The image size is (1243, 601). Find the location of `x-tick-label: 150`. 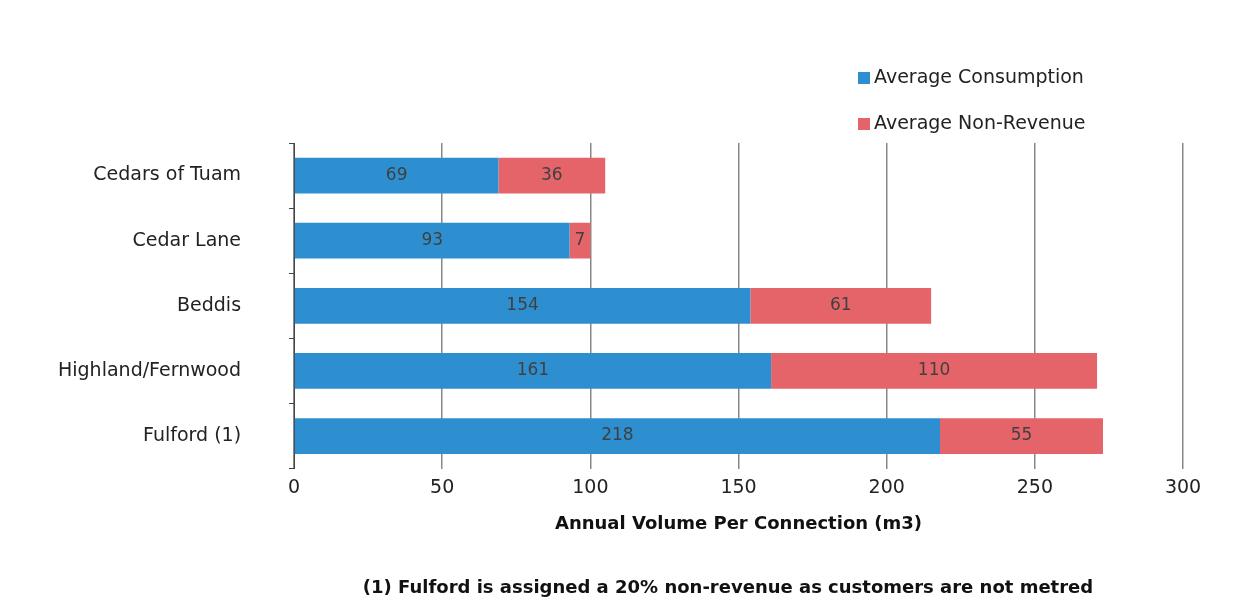

x-tick-label: 150 is located at coordinates (738, 485).